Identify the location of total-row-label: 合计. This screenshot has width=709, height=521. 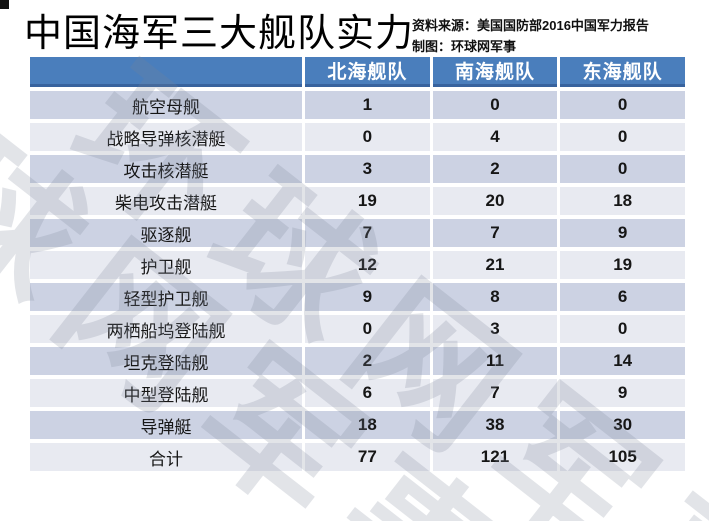
(166, 457).